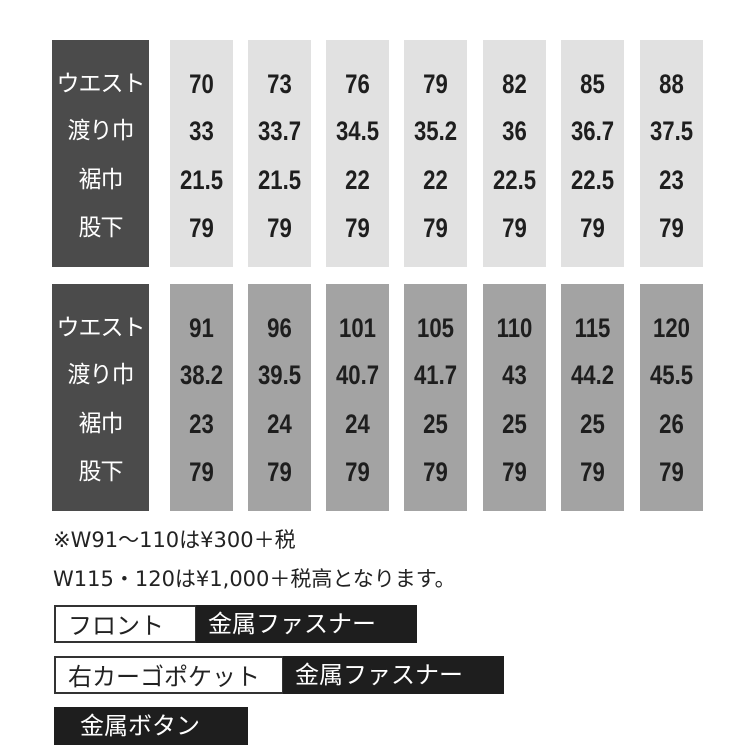  Describe the element at coordinates (592, 328) in the screenshot. I see `size-value: 115` at that location.